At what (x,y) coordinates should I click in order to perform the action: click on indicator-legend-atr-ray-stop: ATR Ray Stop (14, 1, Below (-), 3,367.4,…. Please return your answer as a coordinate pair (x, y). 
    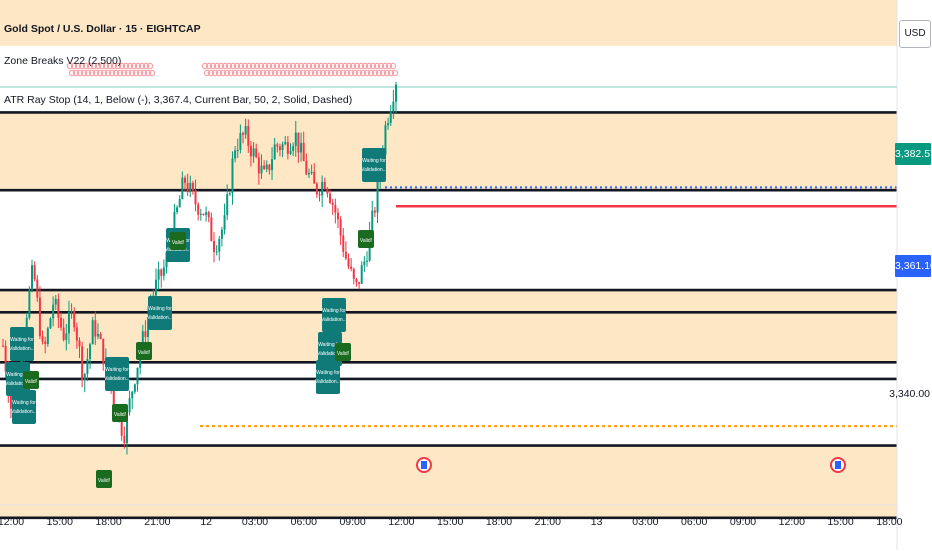
    Looking at the image, I should click on (178, 100).